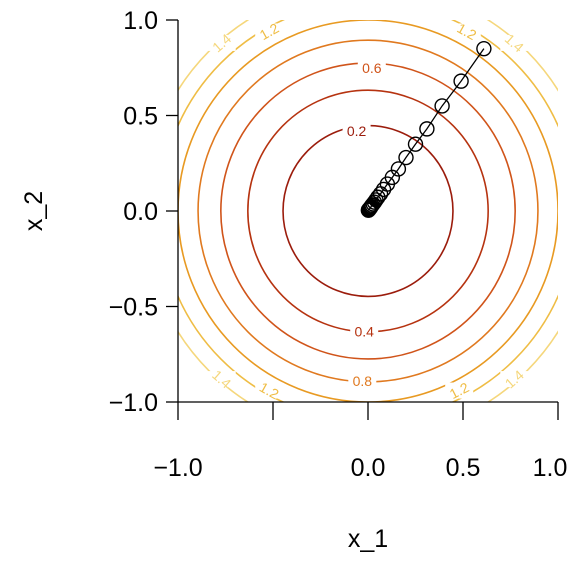 The height and width of the screenshot is (567, 586). What do you see at coordinates (34, 211) in the screenshot?
I see `y-axis-label: x_2` at bounding box center [34, 211].